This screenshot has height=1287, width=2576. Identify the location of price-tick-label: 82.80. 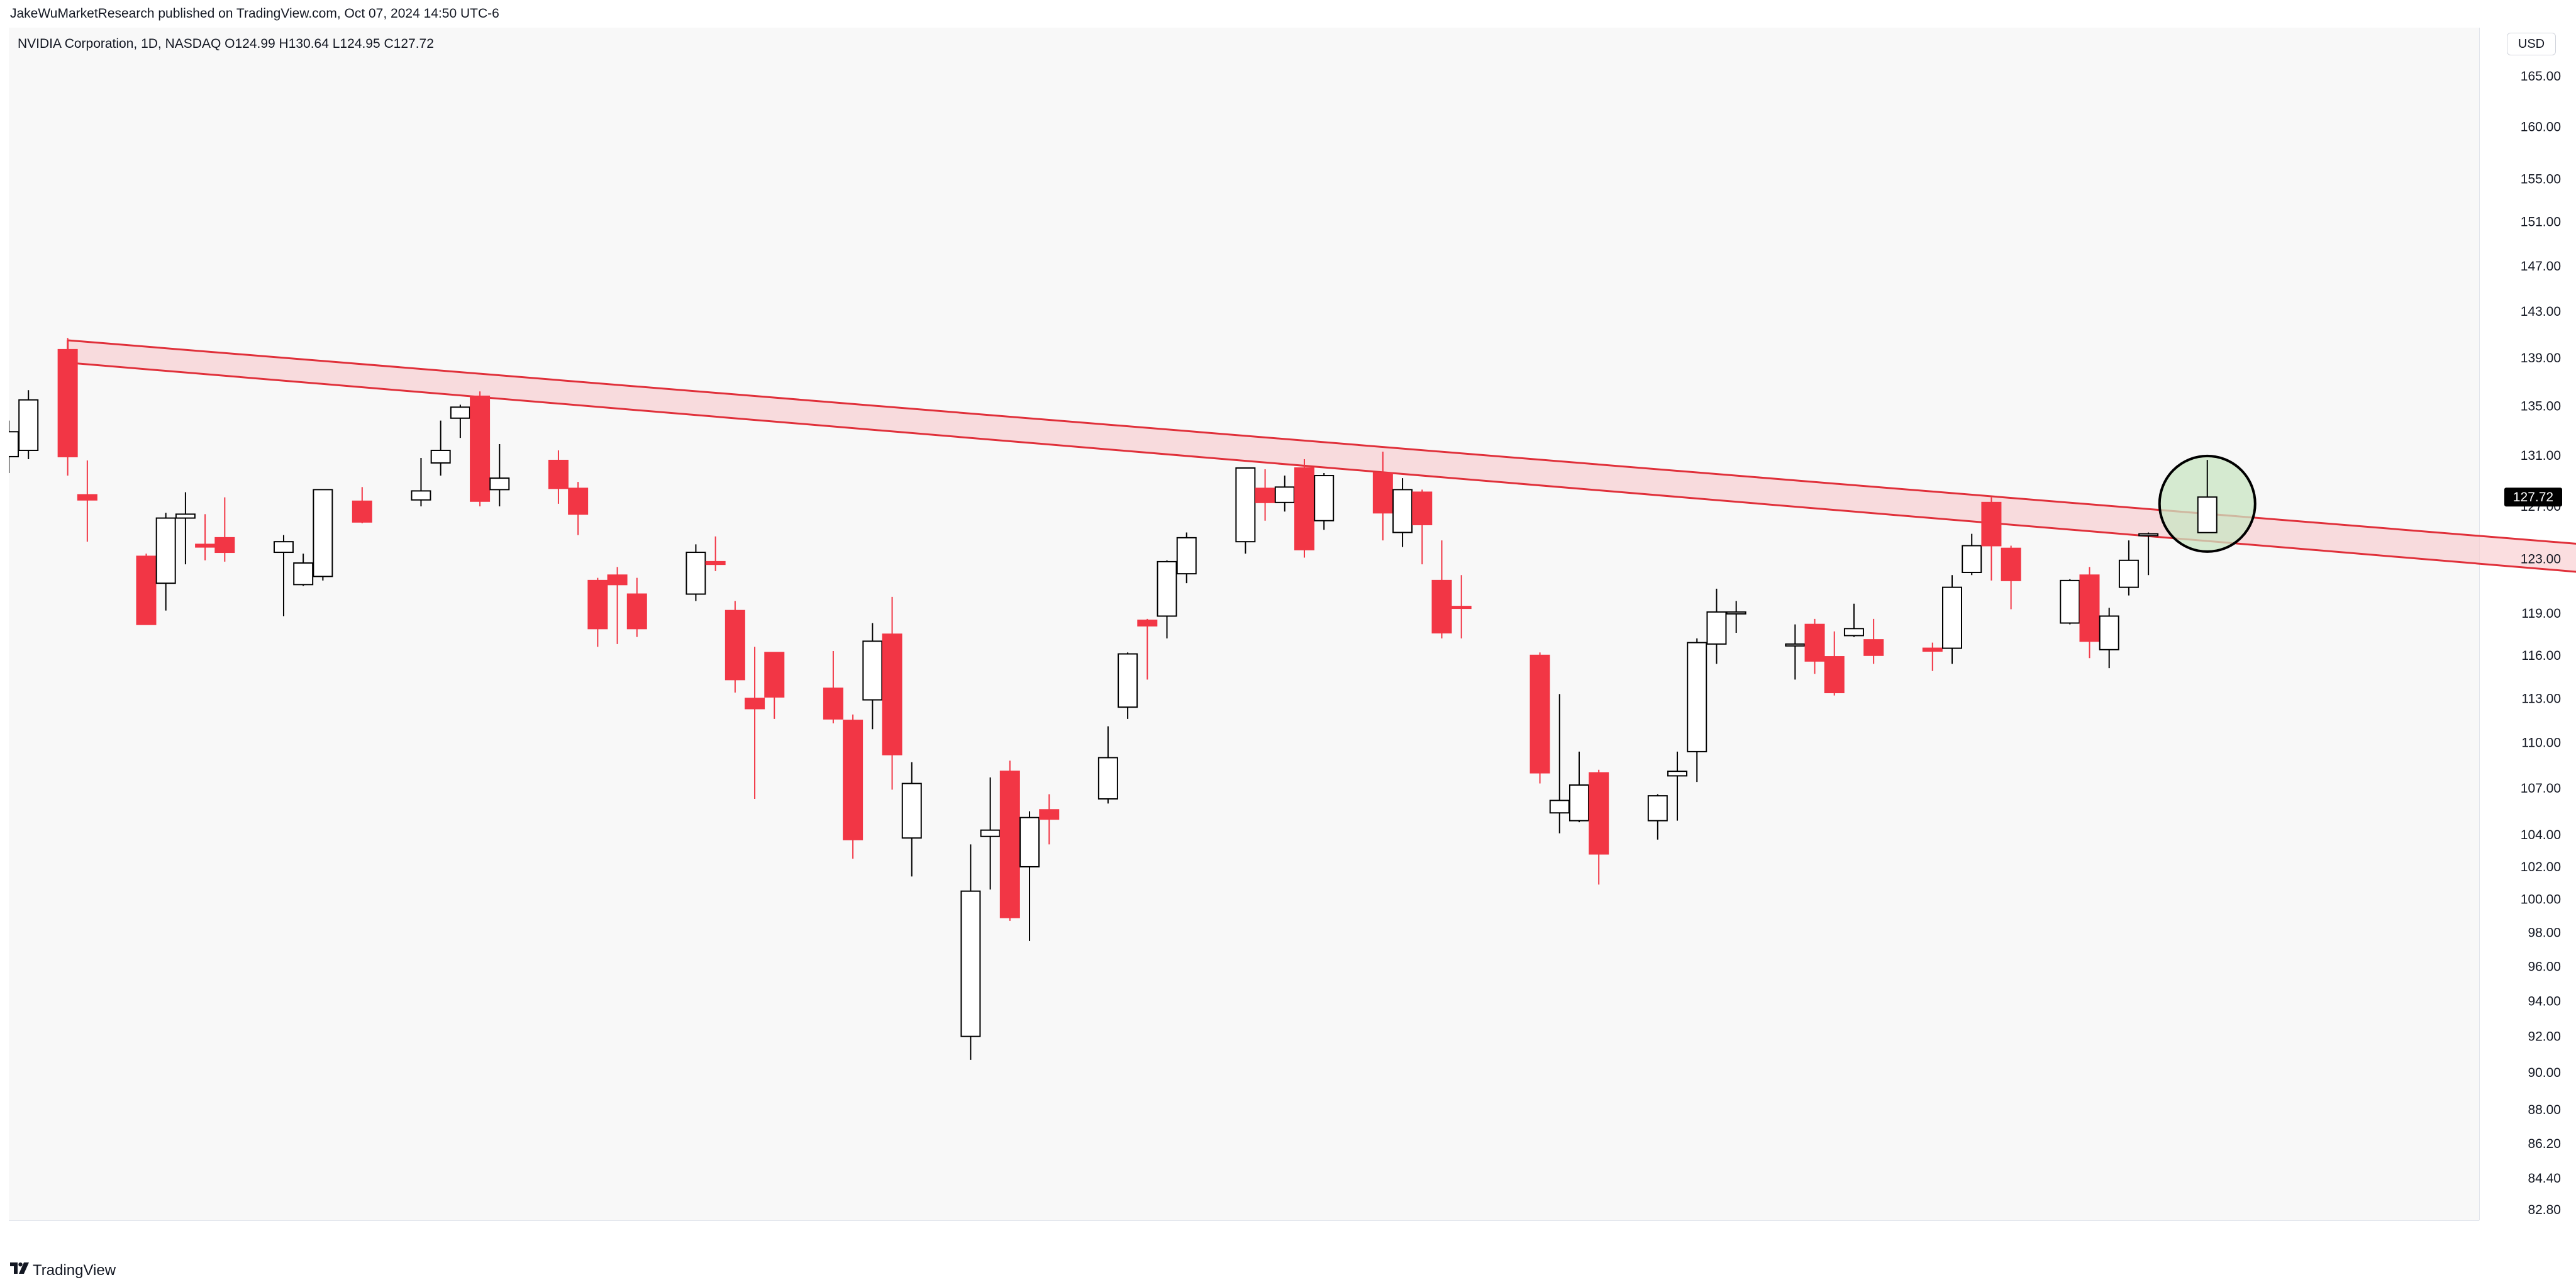
(2544, 1210).